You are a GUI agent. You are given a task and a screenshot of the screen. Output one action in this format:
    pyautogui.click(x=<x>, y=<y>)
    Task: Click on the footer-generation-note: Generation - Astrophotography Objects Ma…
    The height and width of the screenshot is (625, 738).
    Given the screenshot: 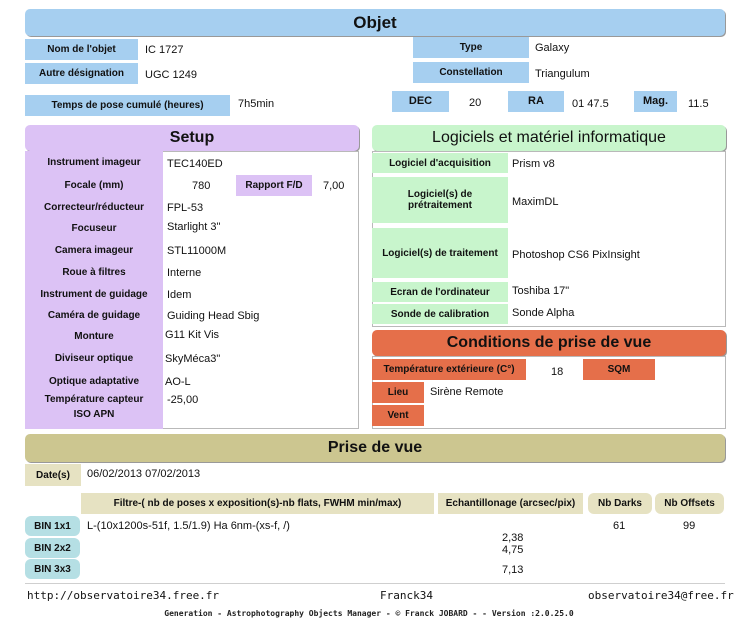 What is the action you would take?
    pyautogui.click(x=369, y=613)
    